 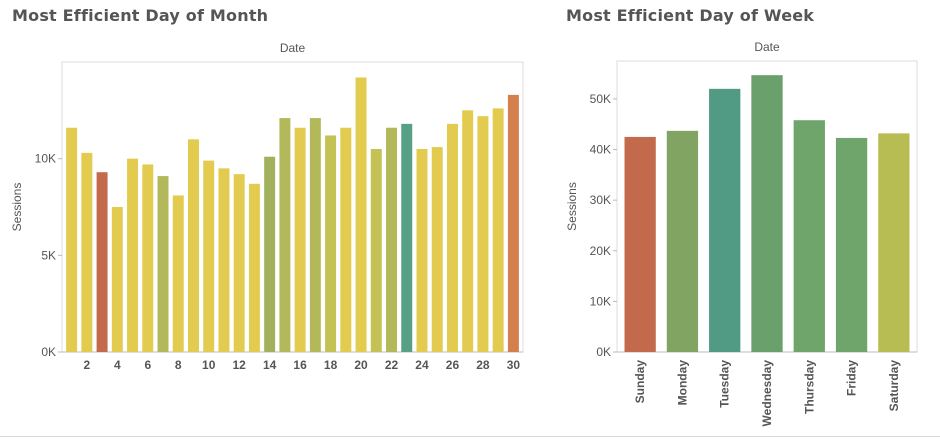 What do you see at coordinates (809, 387) in the screenshot?
I see `week-x-tick-label: Thursday` at bounding box center [809, 387].